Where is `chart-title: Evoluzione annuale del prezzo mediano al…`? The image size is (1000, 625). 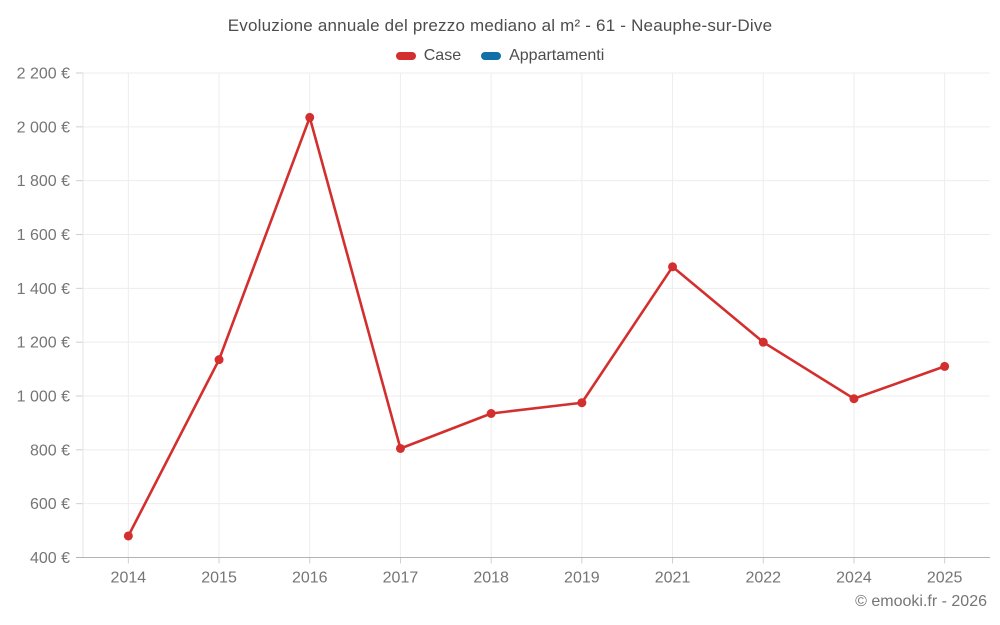
chart-title: Evoluzione annuale del prezzo mediano al… is located at coordinates (500, 25).